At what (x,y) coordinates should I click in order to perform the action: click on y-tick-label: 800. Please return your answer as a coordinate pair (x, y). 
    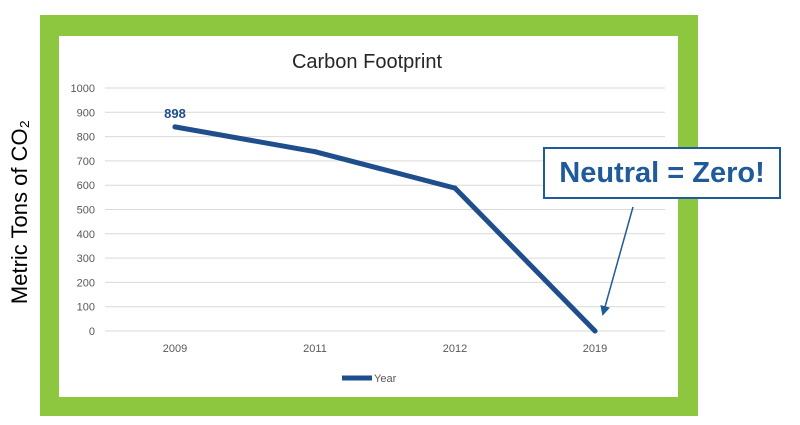
    Looking at the image, I should click on (86, 138).